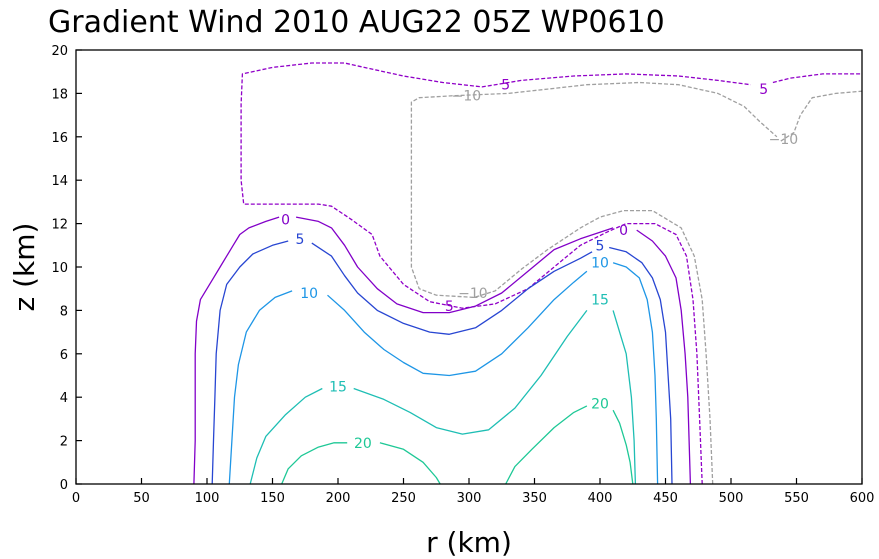  Describe the element at coordinates (731, 498) in the screenshot. I see `x-tick-label: 500` at that location.